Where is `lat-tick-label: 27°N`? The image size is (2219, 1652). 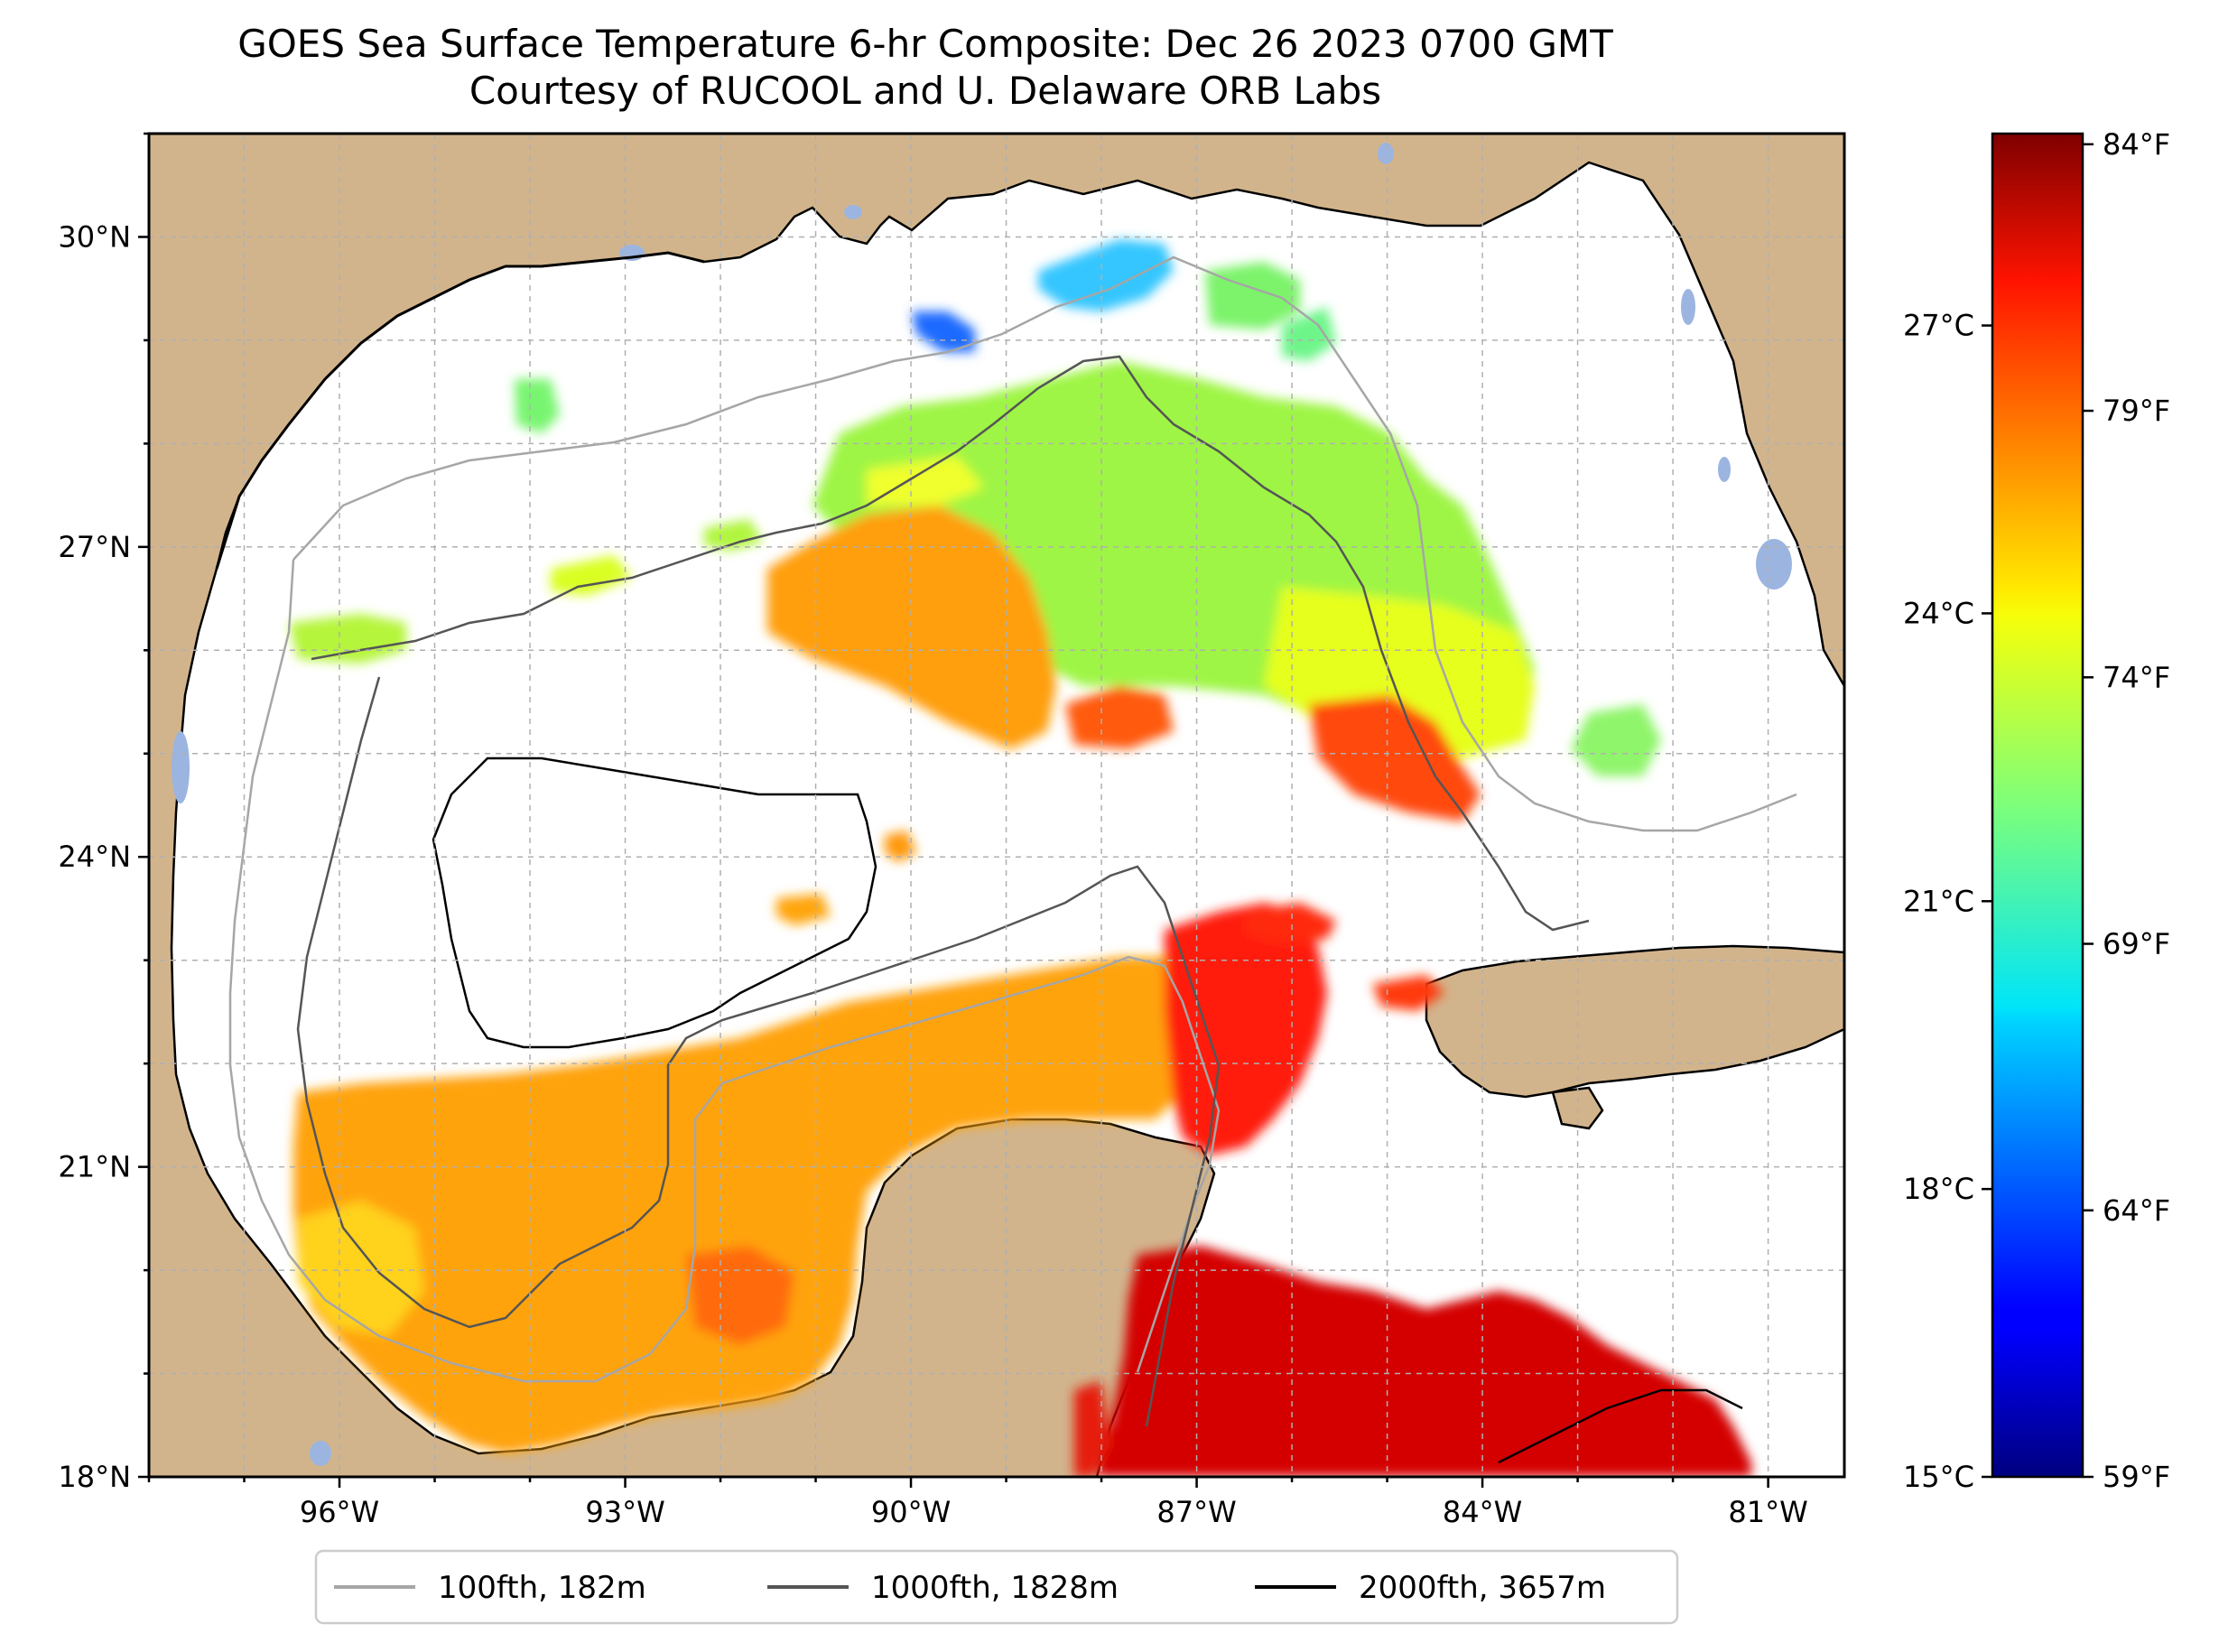 lat-tick-label: 27°N is located at coordinates (94, 547).